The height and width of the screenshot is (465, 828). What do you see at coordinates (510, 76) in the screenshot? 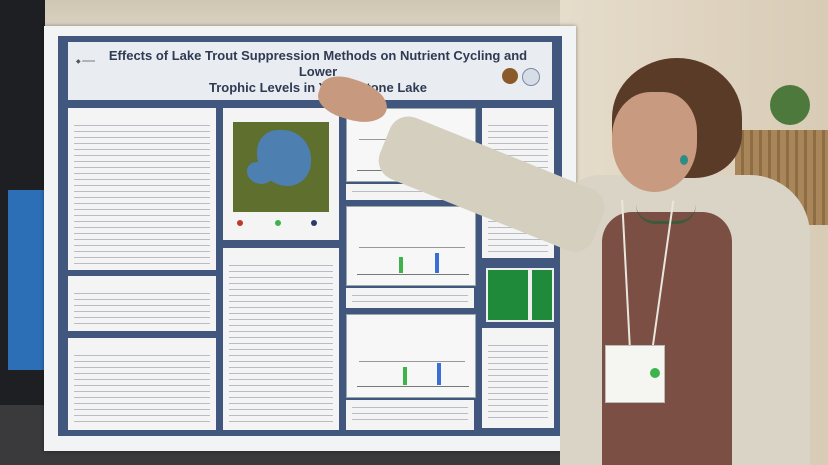
I see `nps-seal-icon` at bounding box center [510, 76].